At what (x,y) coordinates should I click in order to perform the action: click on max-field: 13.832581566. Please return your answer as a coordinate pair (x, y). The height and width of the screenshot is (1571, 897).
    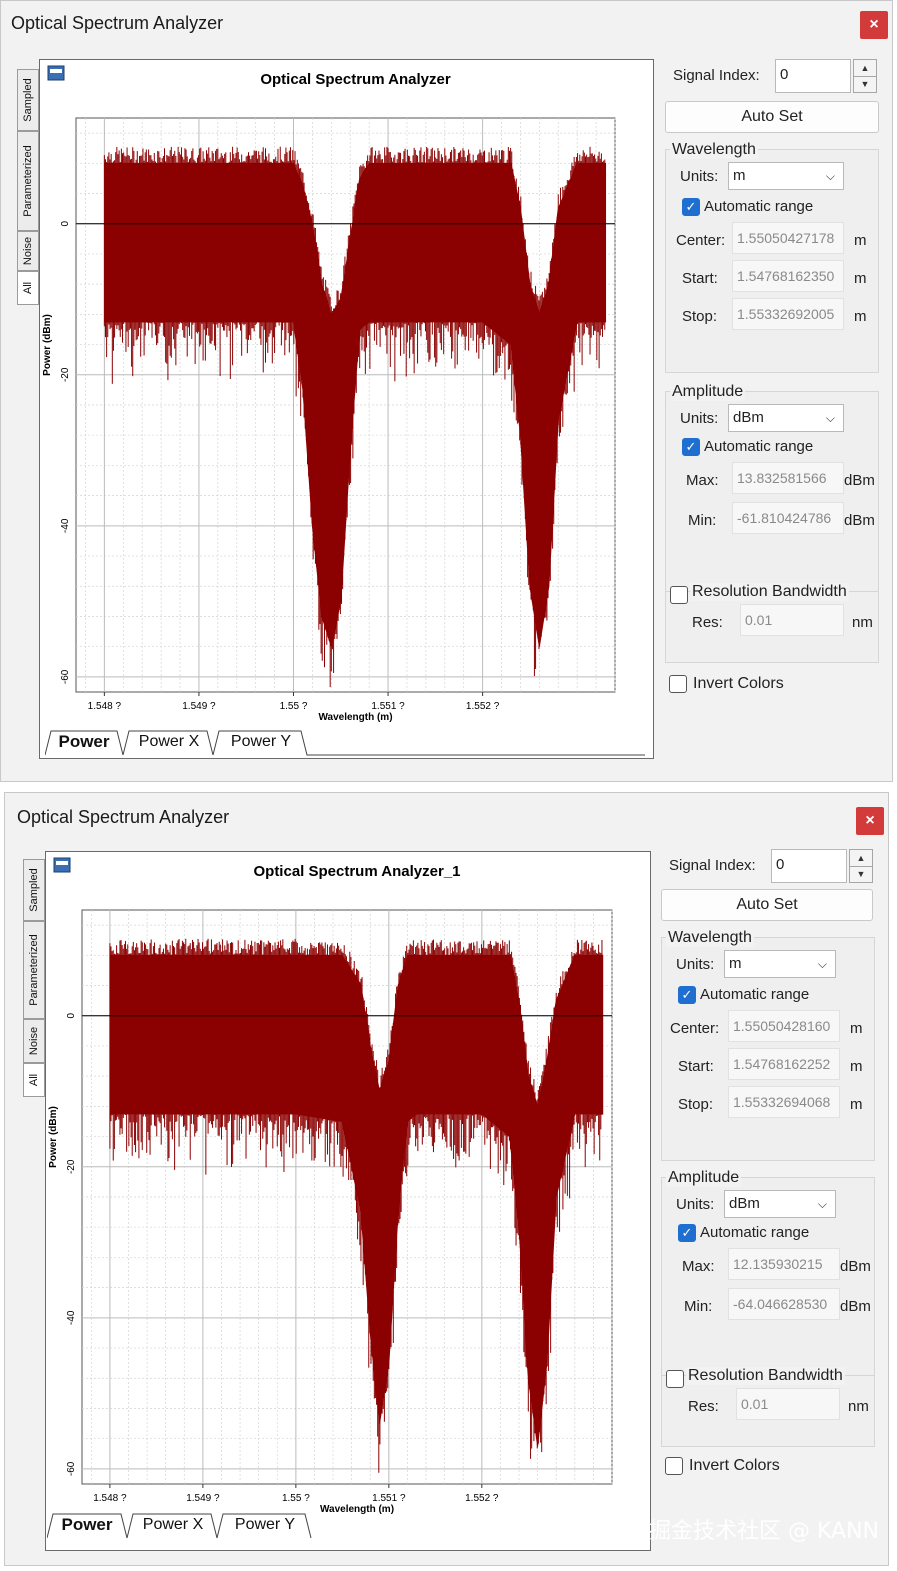
    Looking at the image, I should click on (788, 478).